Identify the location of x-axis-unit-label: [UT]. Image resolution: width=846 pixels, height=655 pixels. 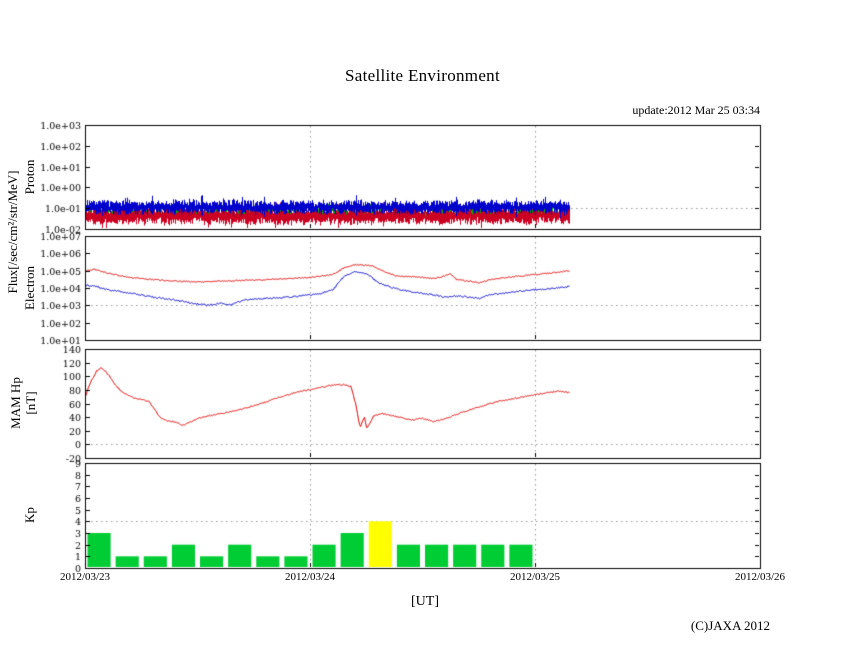
(425, 601).